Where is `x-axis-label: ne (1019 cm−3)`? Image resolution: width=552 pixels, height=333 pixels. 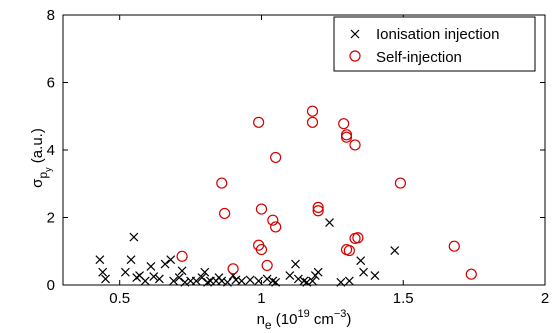 x-axis-label: ne (1019 cm−3) is located at coordinates (304, 320).